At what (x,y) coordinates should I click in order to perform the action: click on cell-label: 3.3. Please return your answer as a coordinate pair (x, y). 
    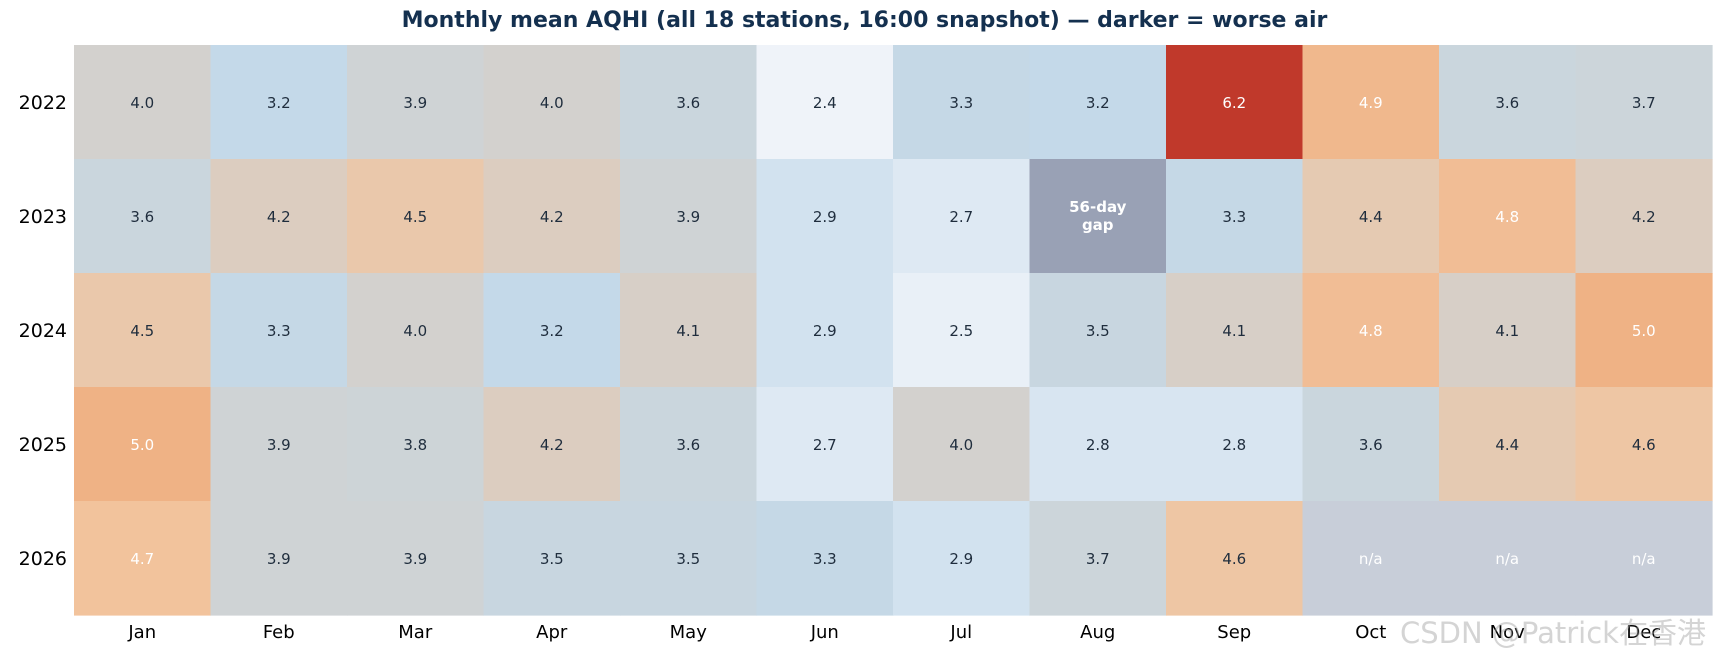
    Looking at the image, I should click on (279, 331).